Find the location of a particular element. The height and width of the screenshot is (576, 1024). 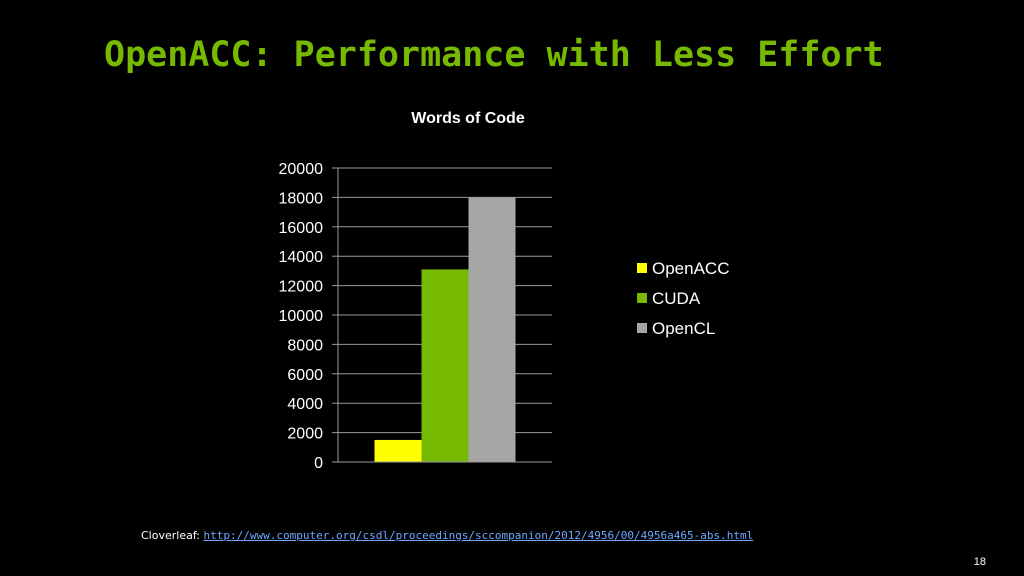

y-tick-label: 10000 is located at coordinates (301, 316).